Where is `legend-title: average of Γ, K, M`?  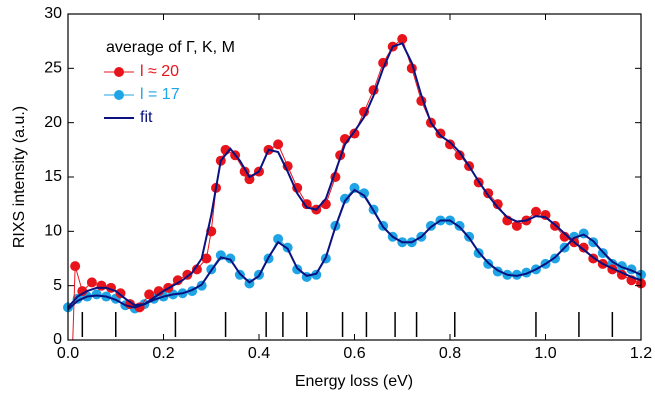
legend-title: average of Γ, K, M is located at coordinates (170, 47).